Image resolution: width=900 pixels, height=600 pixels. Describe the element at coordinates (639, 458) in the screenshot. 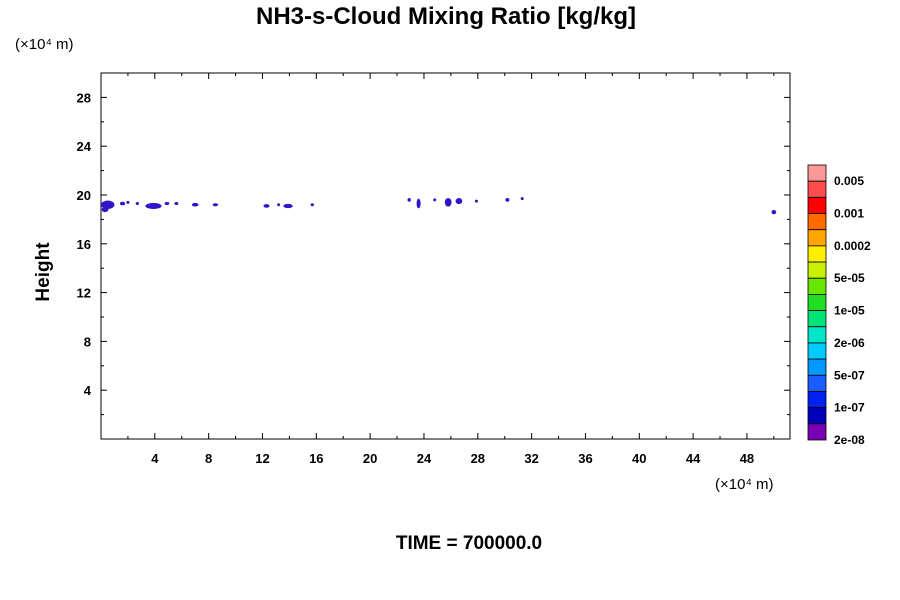

I see `x-tick-label: 40` at that location.